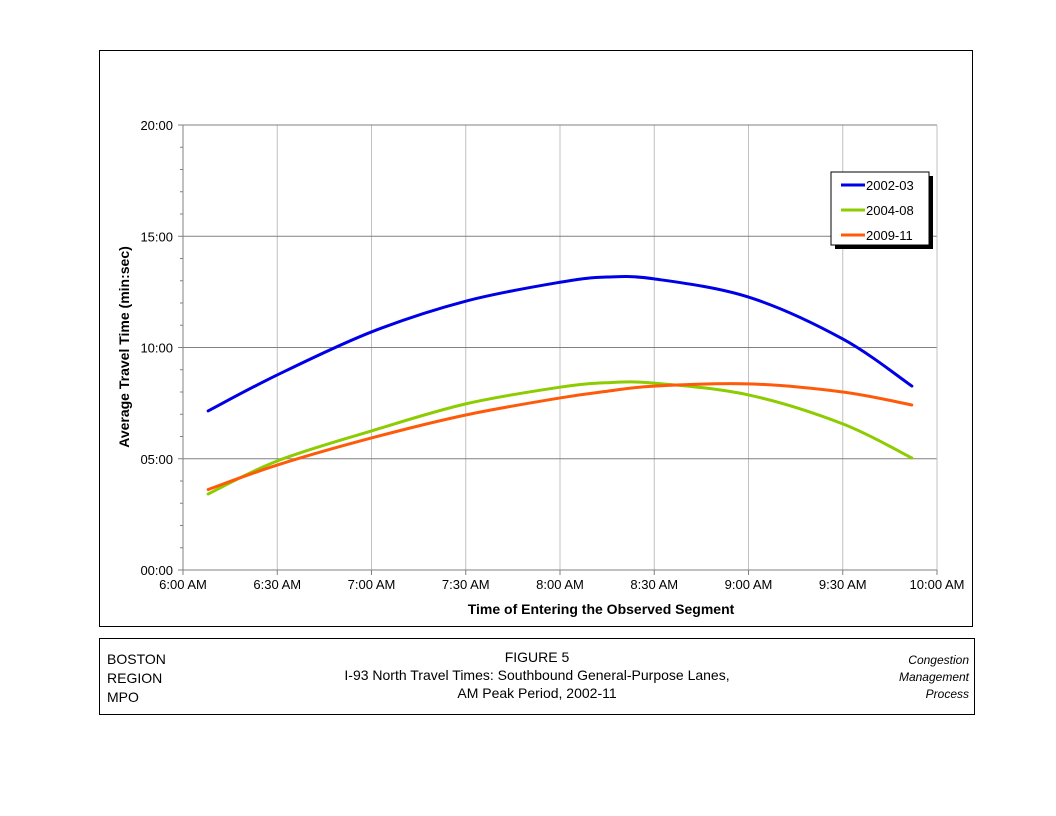  What do you see at coordinates (654, 584) in the screenshot?
I see `x-tick-label: 8:30 AM` at bounding box center [654, 584].